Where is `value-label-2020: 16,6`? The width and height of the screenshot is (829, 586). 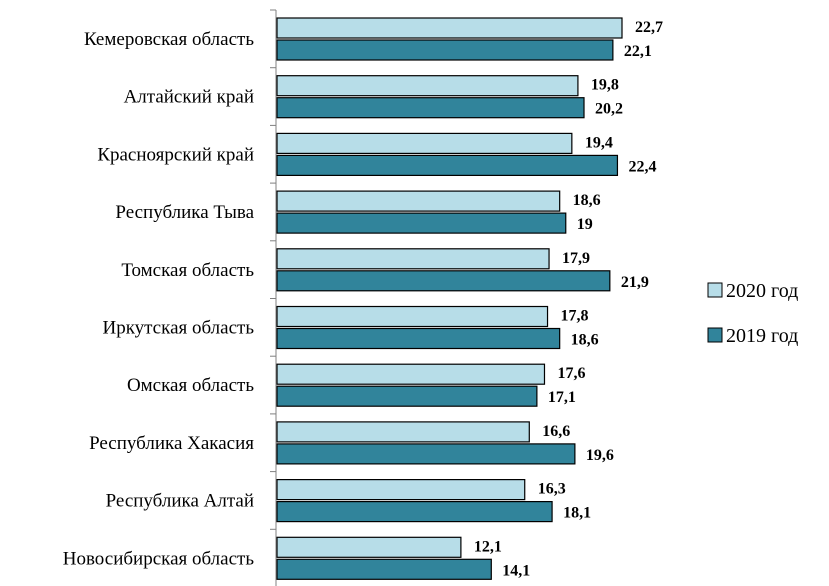 value-label-2020: 16,6 is located at coordinates (556, 431).